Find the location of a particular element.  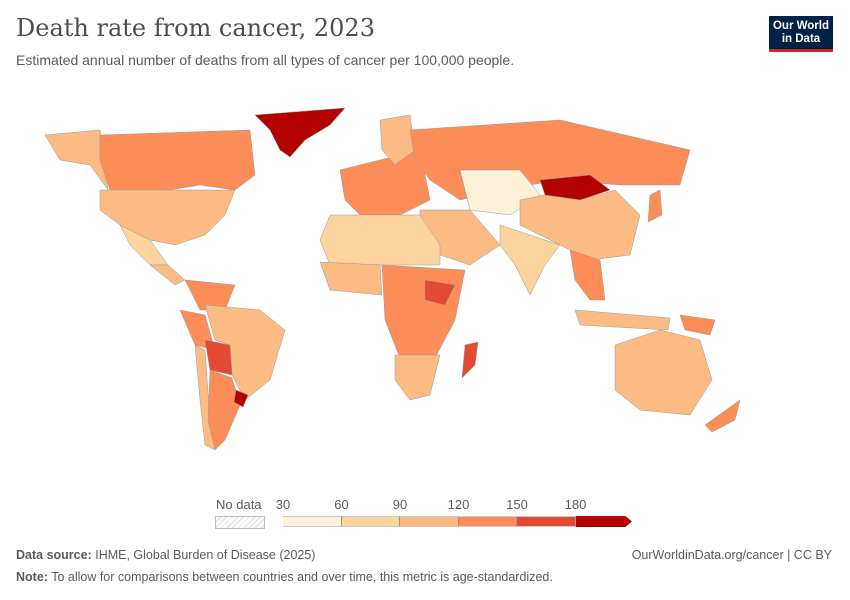

country-north-africa is located at coordinates (380, 240).